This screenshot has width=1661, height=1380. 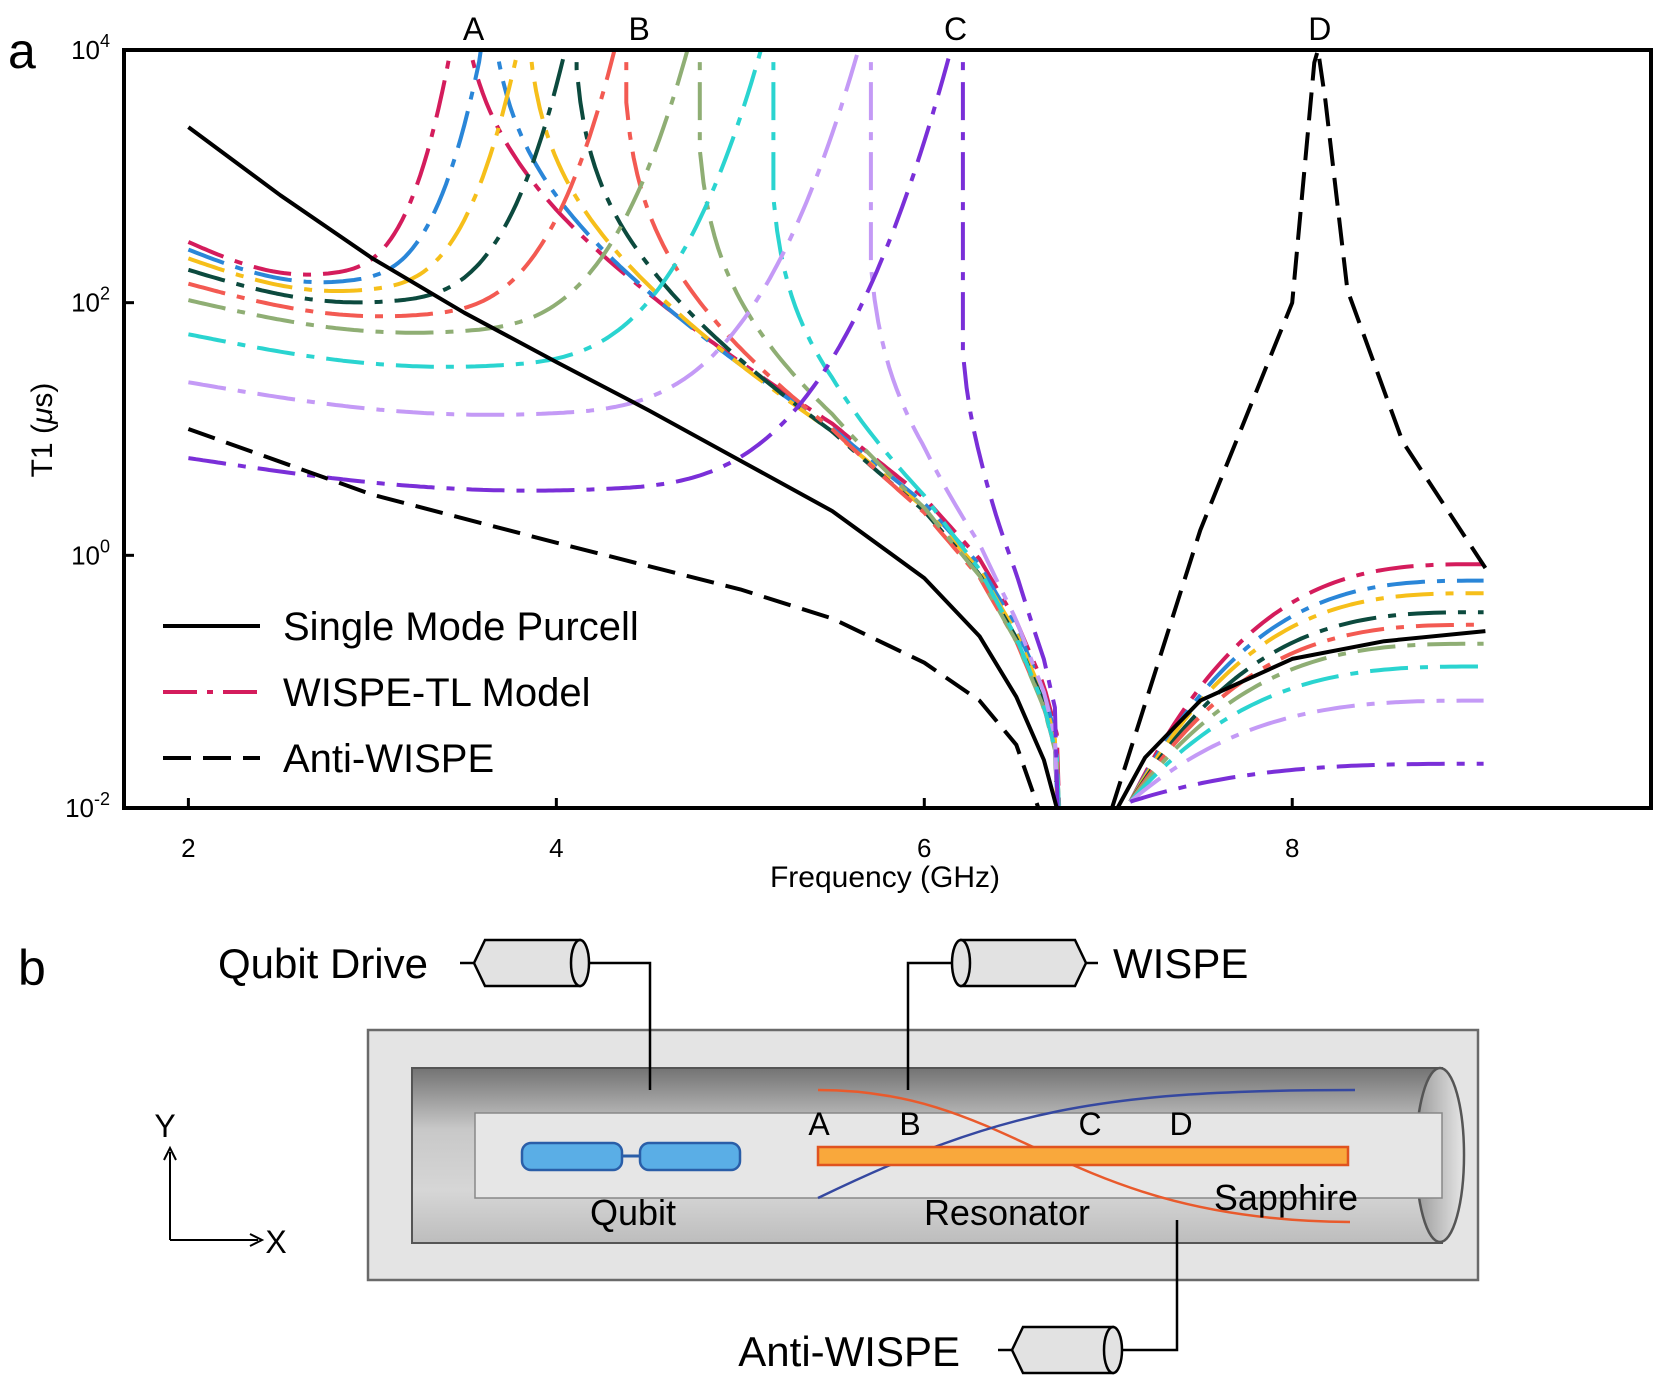 I want to click on qubit-pad-right, so click(x=690, y=1156).